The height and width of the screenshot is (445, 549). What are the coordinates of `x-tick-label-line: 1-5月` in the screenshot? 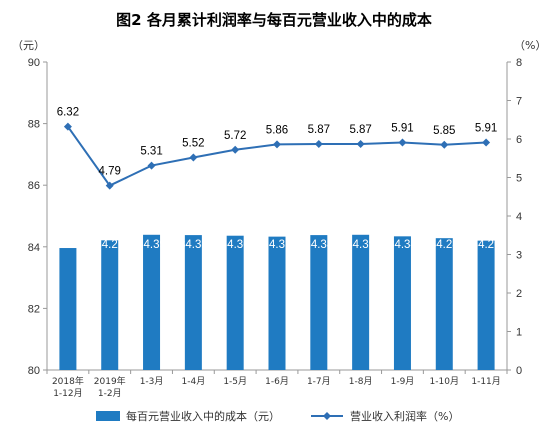 It's located at (235, 381).